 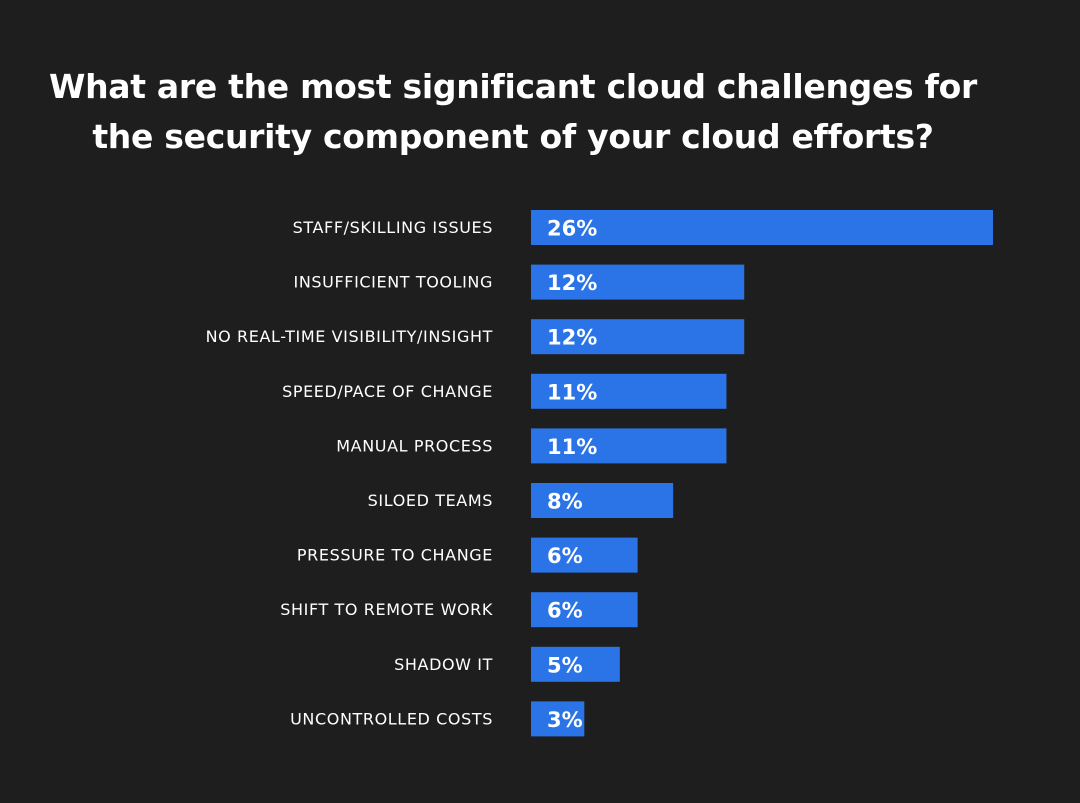 I want to click on category-label: NO REAL-TIME VISIBILITY/INSIGHT, so click(x=349, y=336).